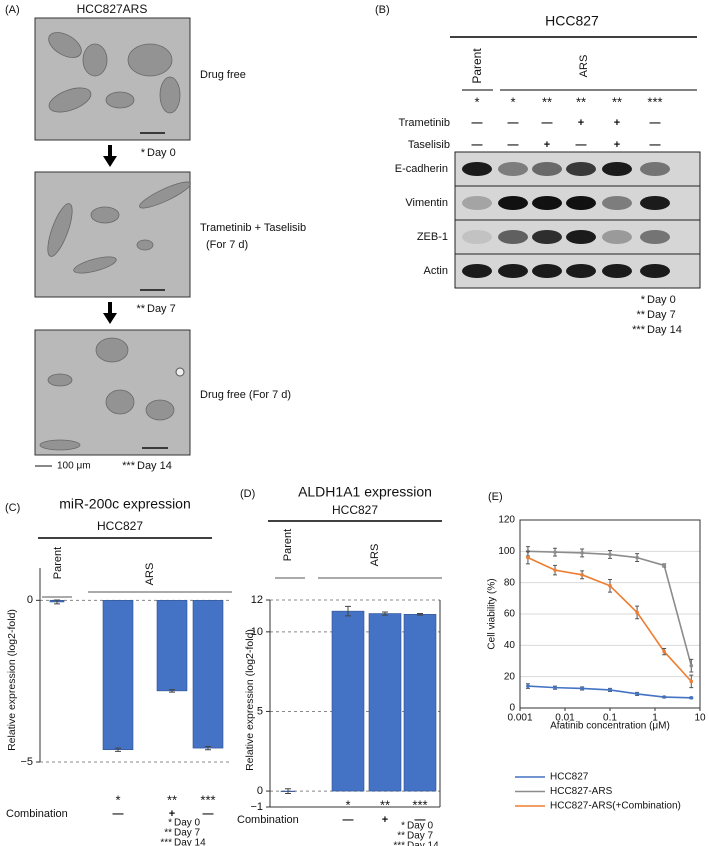  I want to click on footnote-stars: **, so click(168, 833).